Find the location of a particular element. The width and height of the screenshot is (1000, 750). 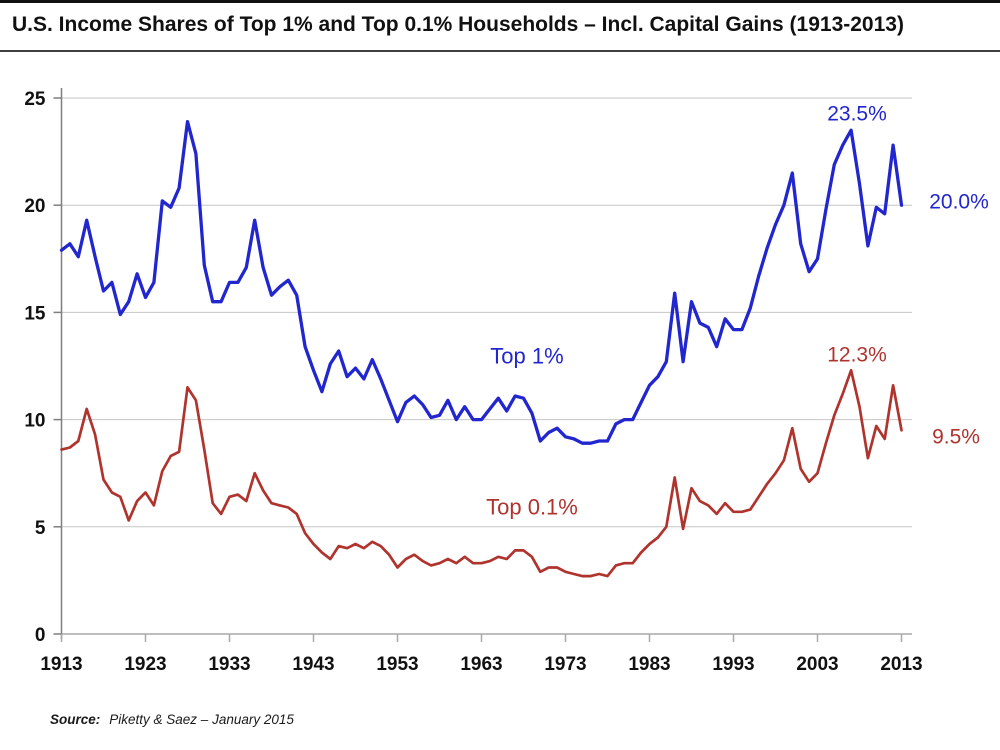

x-tick-label: 1923 is located at coordinates (145, 664).